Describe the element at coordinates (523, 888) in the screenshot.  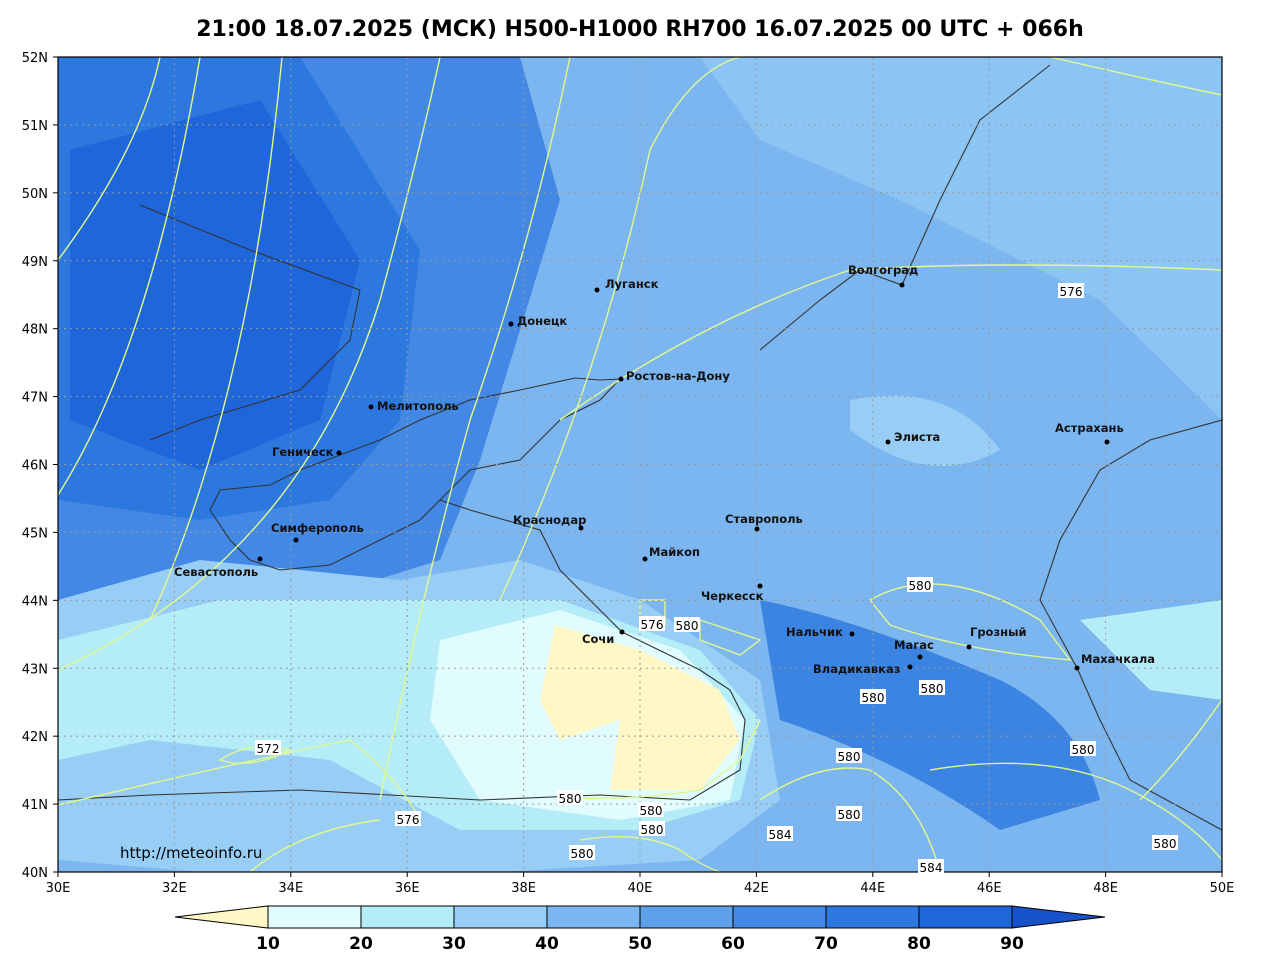
I see `lon-label: 38E` at that location.